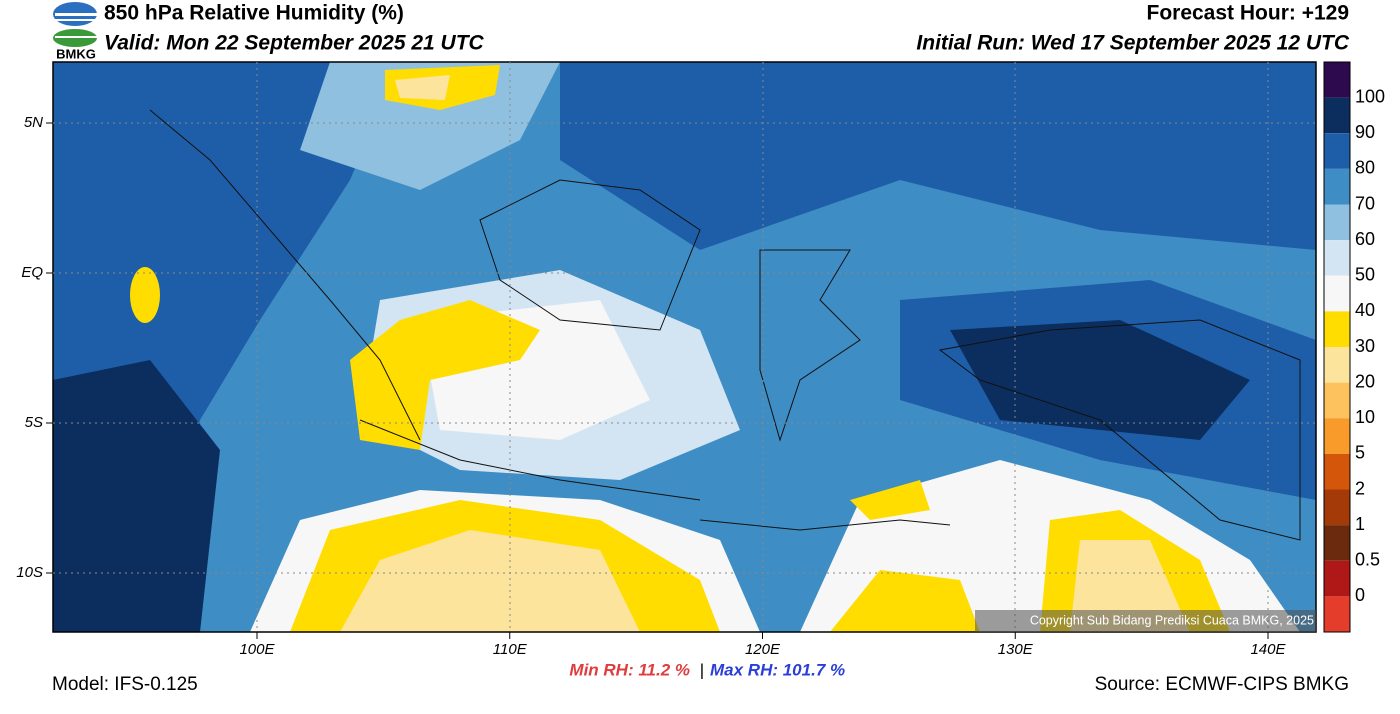  What do you see at coordinates (1370, 96) in the screenshot?
I see `colorbar-label: 100` at bounding box center [1370, 96].